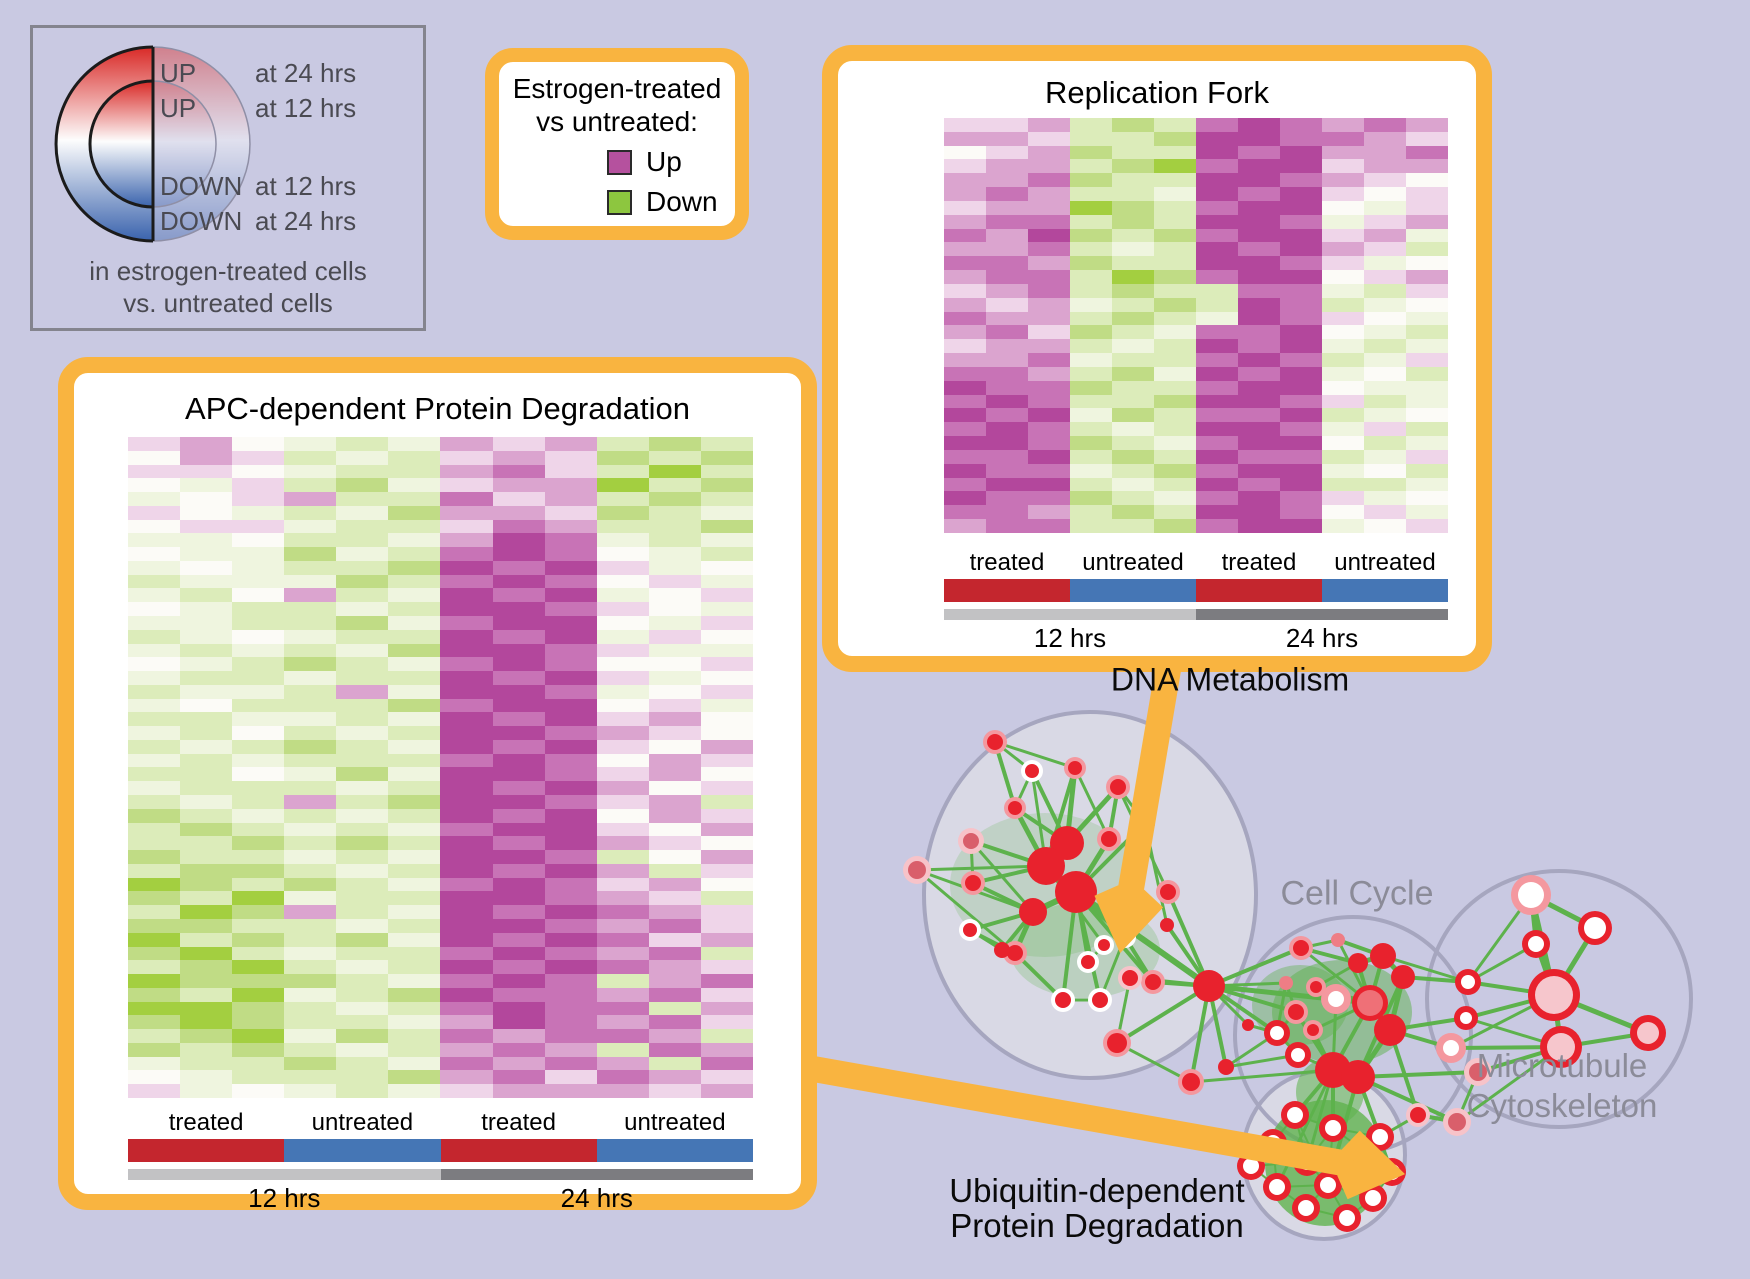  I want to click on network-edge, so click(1418, 1074).